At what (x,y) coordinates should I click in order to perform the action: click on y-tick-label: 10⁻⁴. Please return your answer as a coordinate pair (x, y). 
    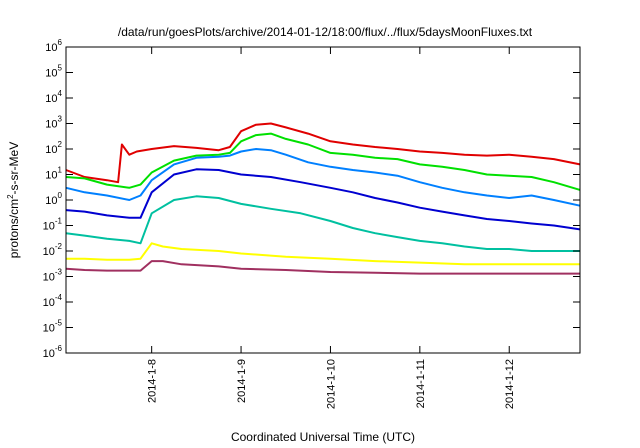
    Looking at the image, I should click on (53, 301).